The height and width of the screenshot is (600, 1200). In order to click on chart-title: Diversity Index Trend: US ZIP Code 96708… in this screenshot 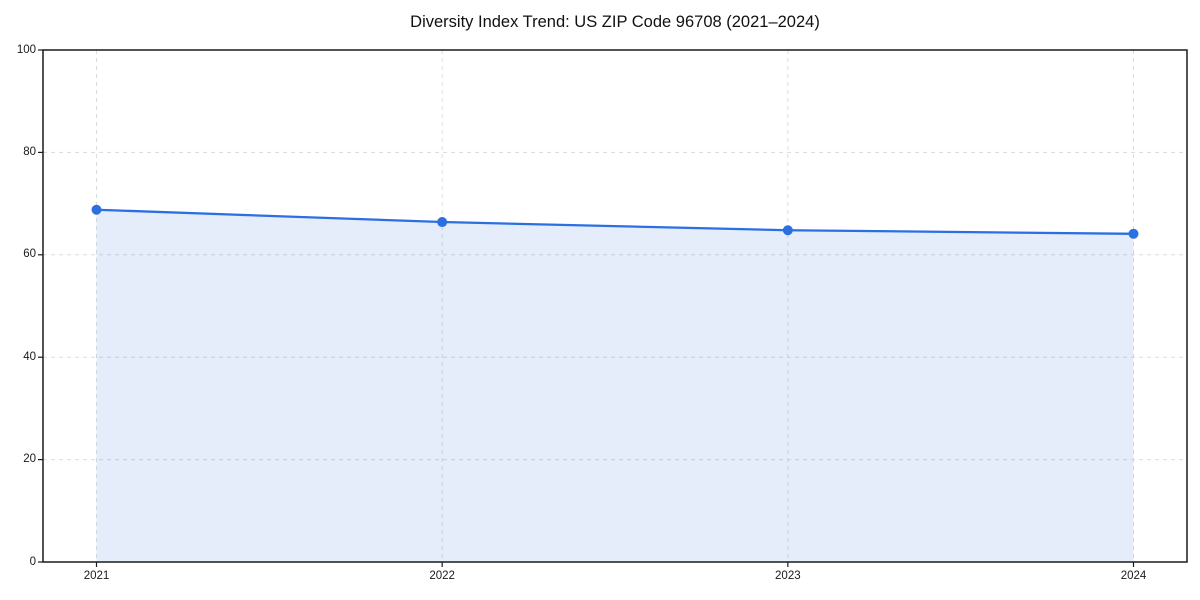, I will do `click(615, 22)`.